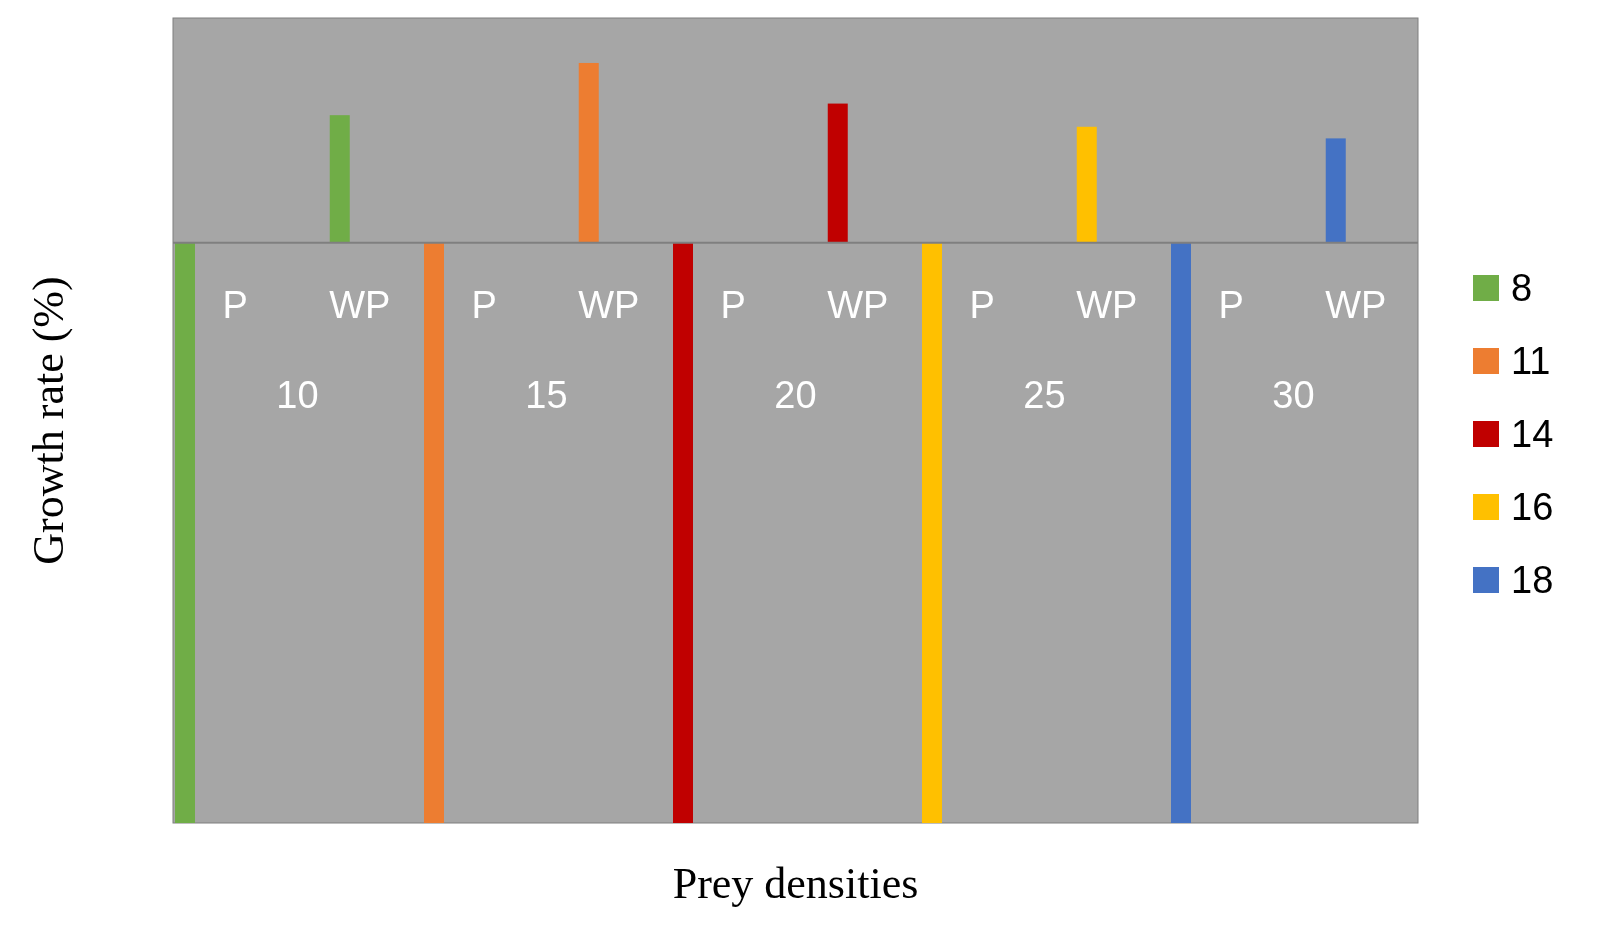 Image resolution: width=1613 pixels, height=934 pixels. What do you see at coordinates (1522, 288) in the screenshot?
I see `legend-label: 8` at bounding box center [1522, 288].